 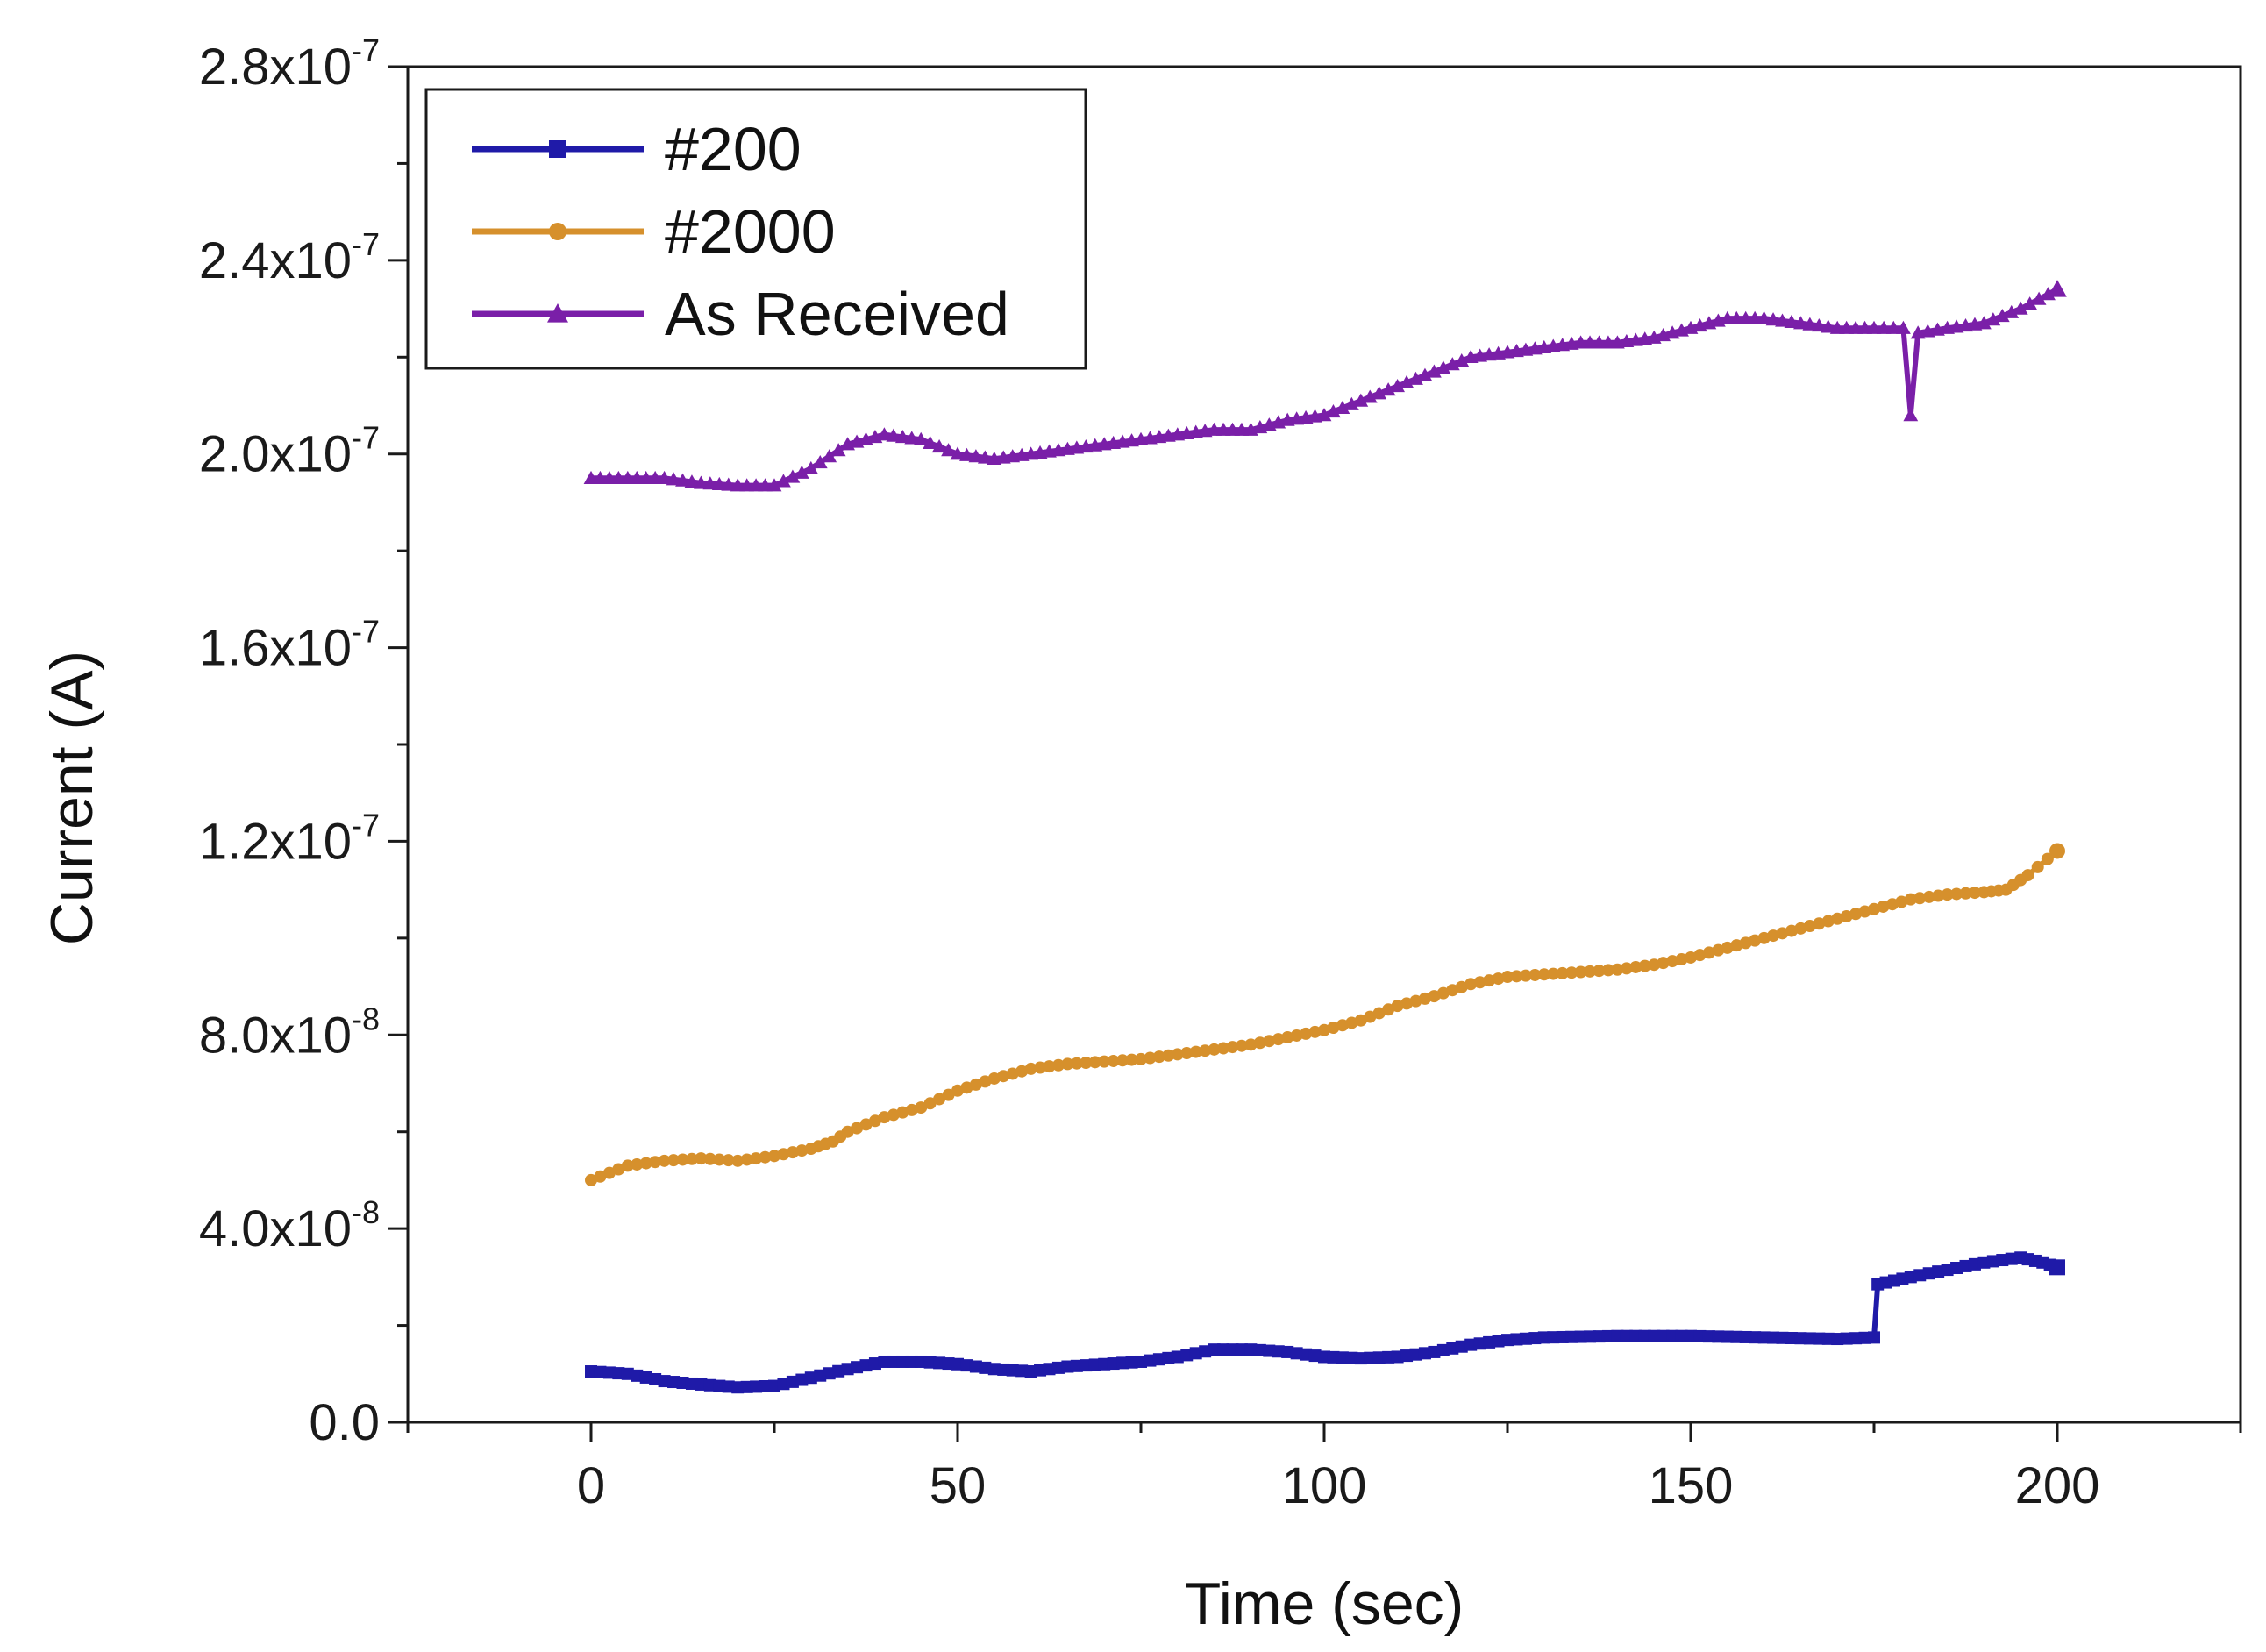 What do you see at coordinates (290, 451) in the screenshot?
I see `y-tick-label: 2.0x10⁻⁷` at bounding box center [290, 451].